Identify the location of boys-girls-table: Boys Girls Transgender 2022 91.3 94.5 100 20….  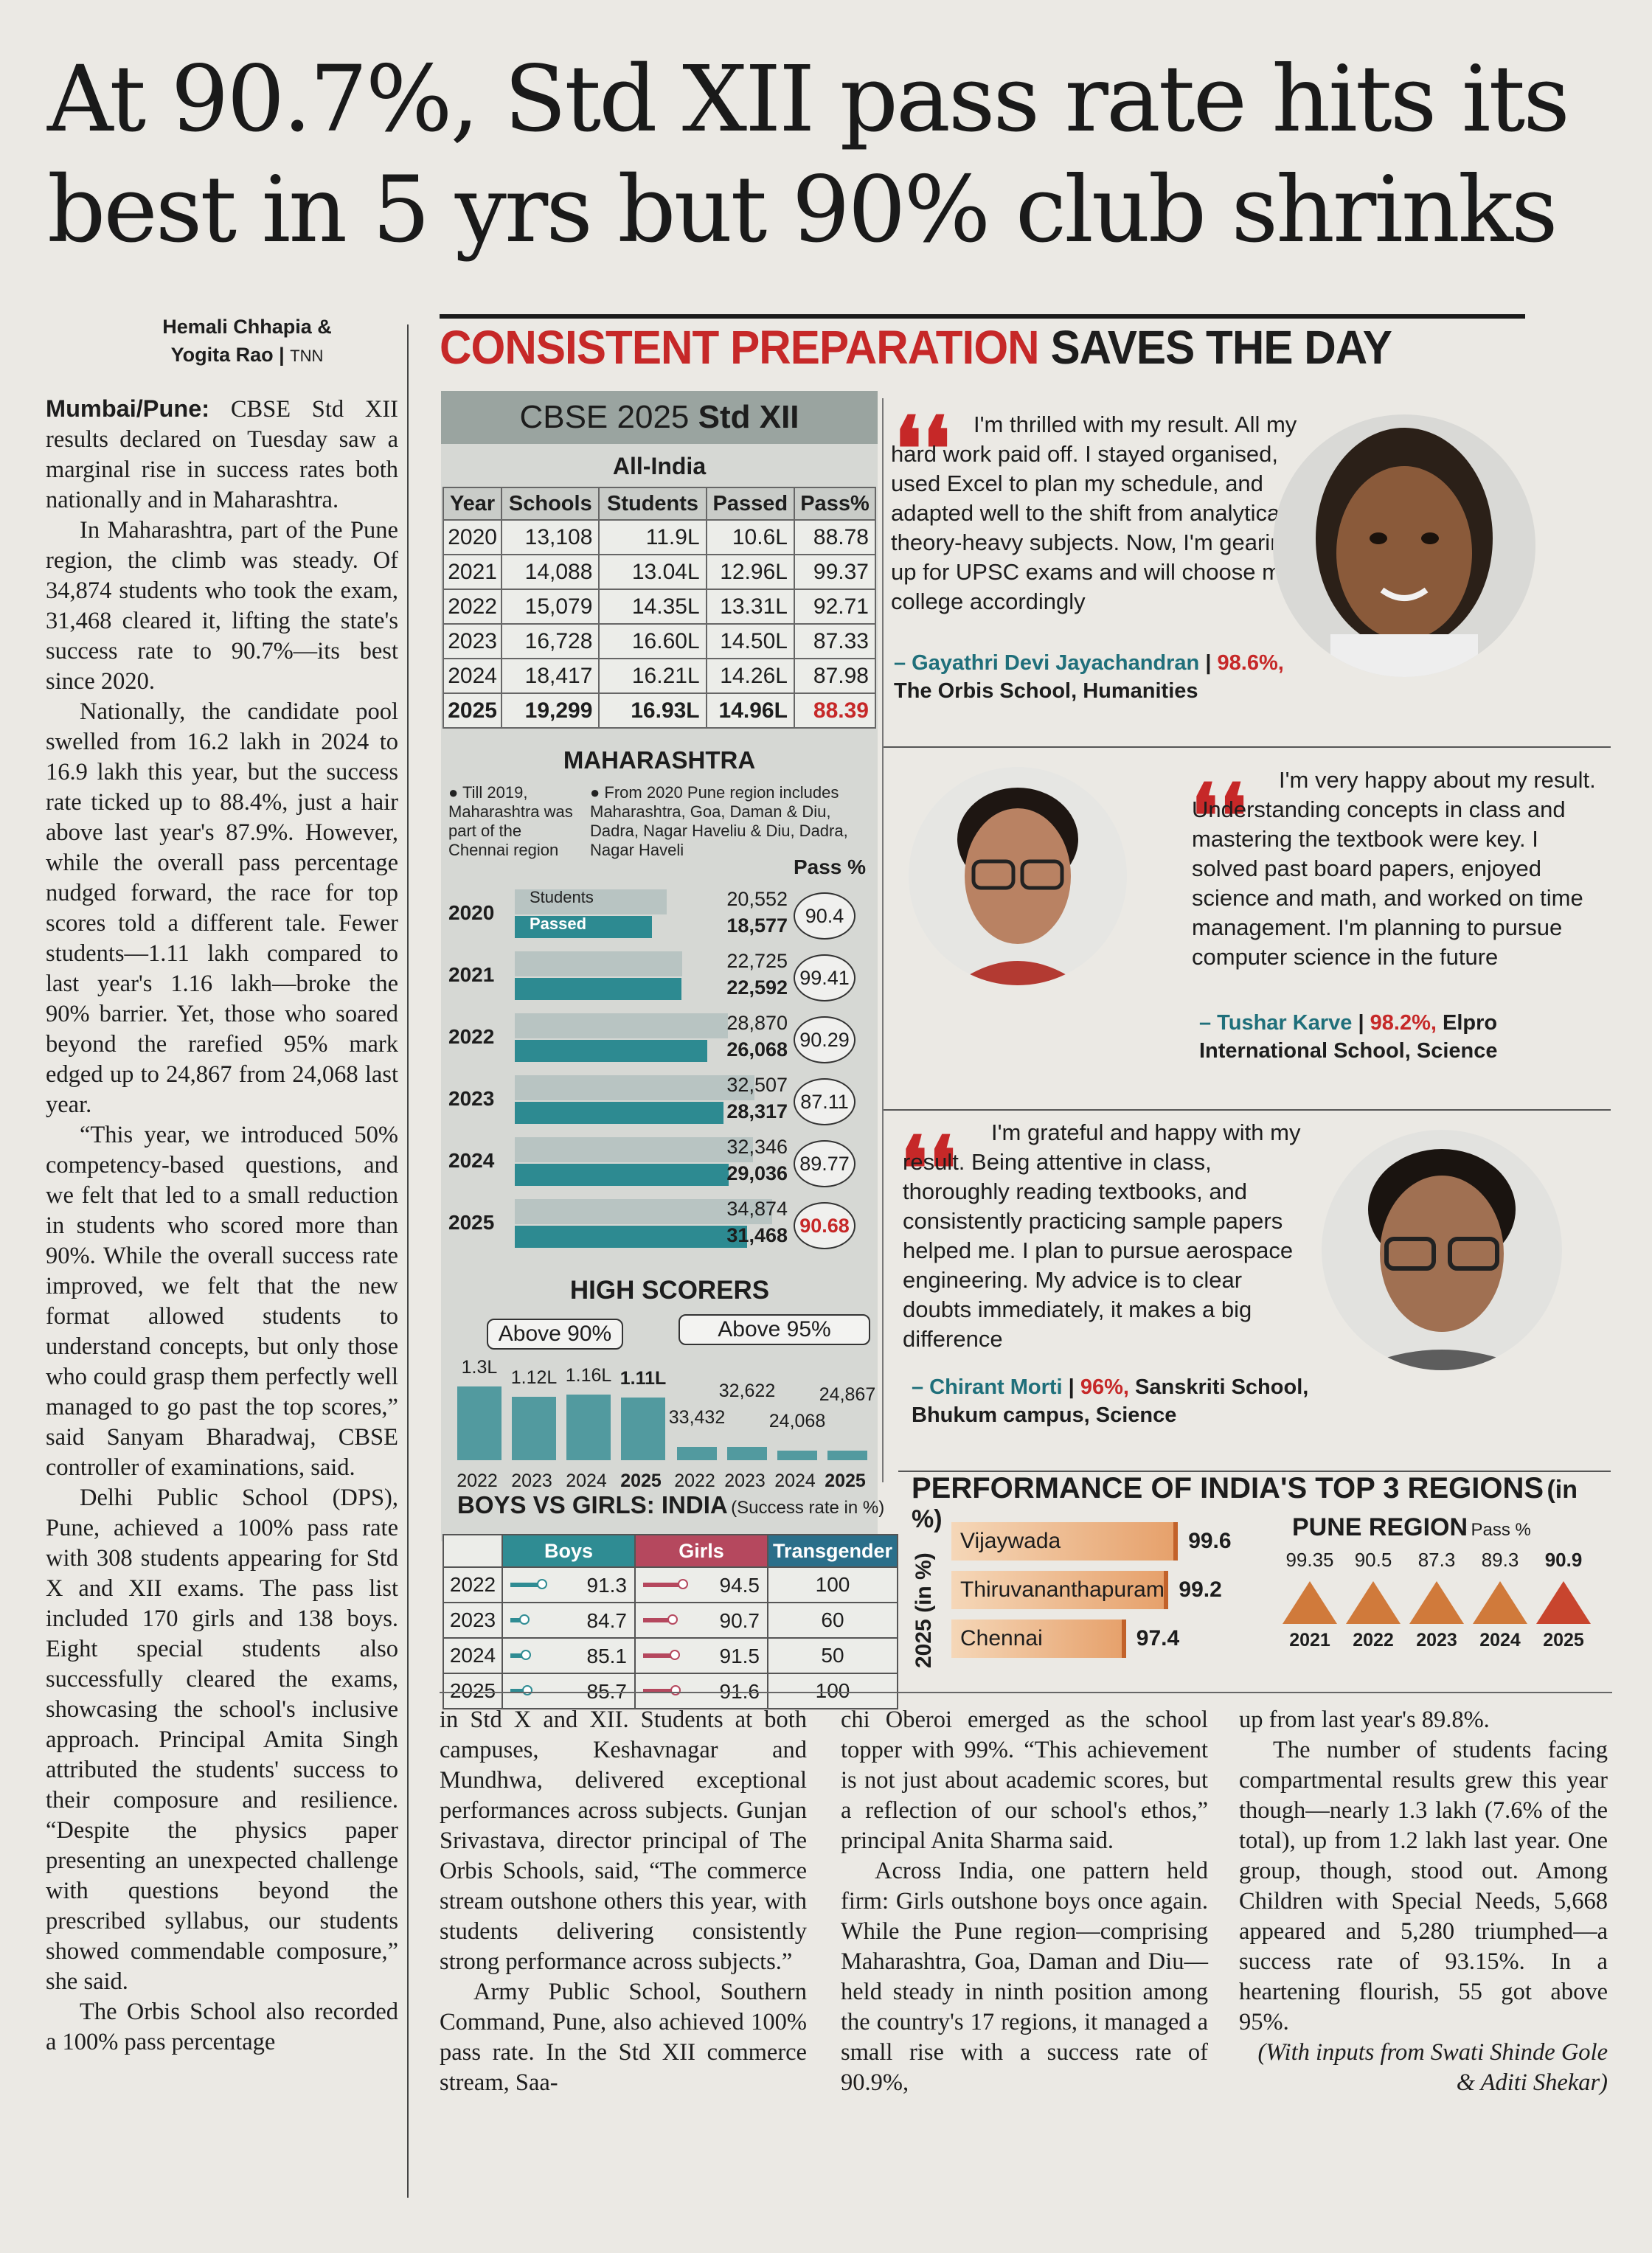
(670, 1621).